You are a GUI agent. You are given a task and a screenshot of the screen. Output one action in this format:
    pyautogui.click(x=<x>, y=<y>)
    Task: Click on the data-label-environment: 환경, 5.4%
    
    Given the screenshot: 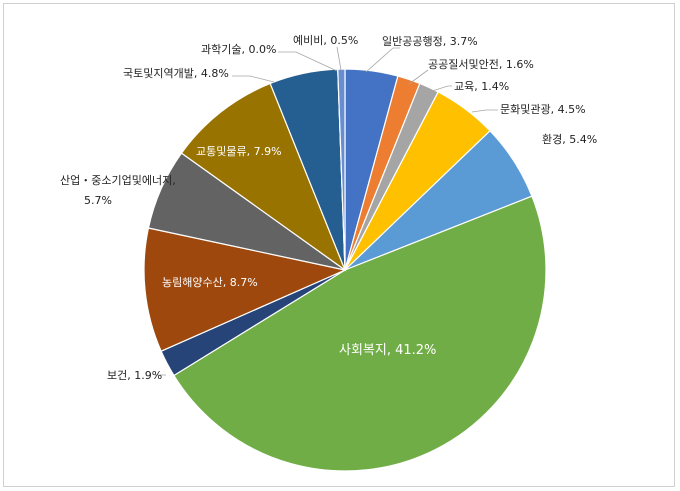 What is the action you would take?
    pyautogui.click(x=569, y=139)
    